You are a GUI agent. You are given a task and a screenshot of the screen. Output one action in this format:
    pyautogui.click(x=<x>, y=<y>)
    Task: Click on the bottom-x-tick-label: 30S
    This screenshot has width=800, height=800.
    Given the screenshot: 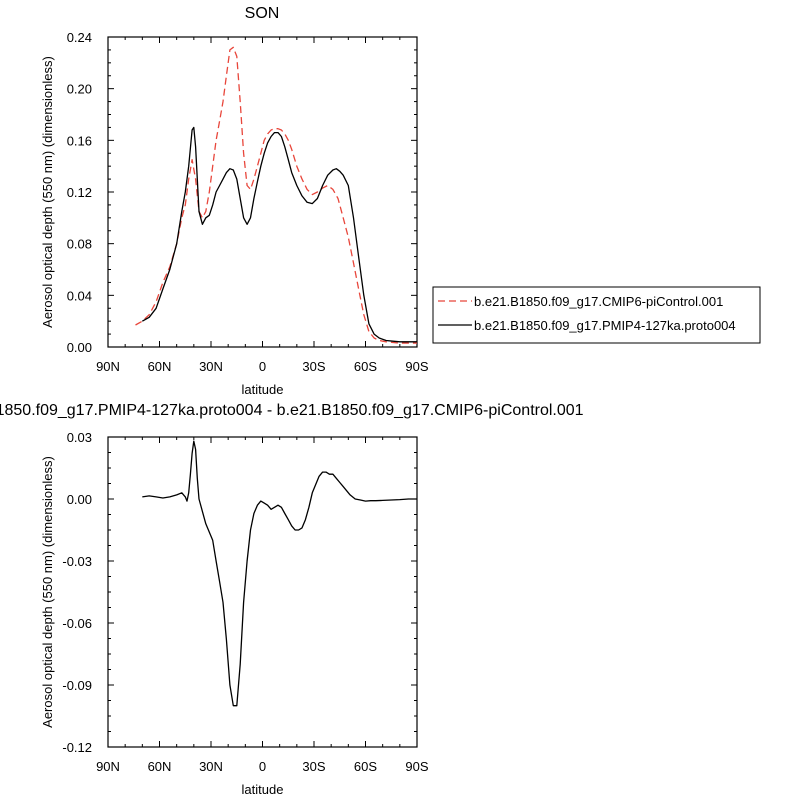 What is the action you would take?
    pyautogui.click(x=313, y=766)
    